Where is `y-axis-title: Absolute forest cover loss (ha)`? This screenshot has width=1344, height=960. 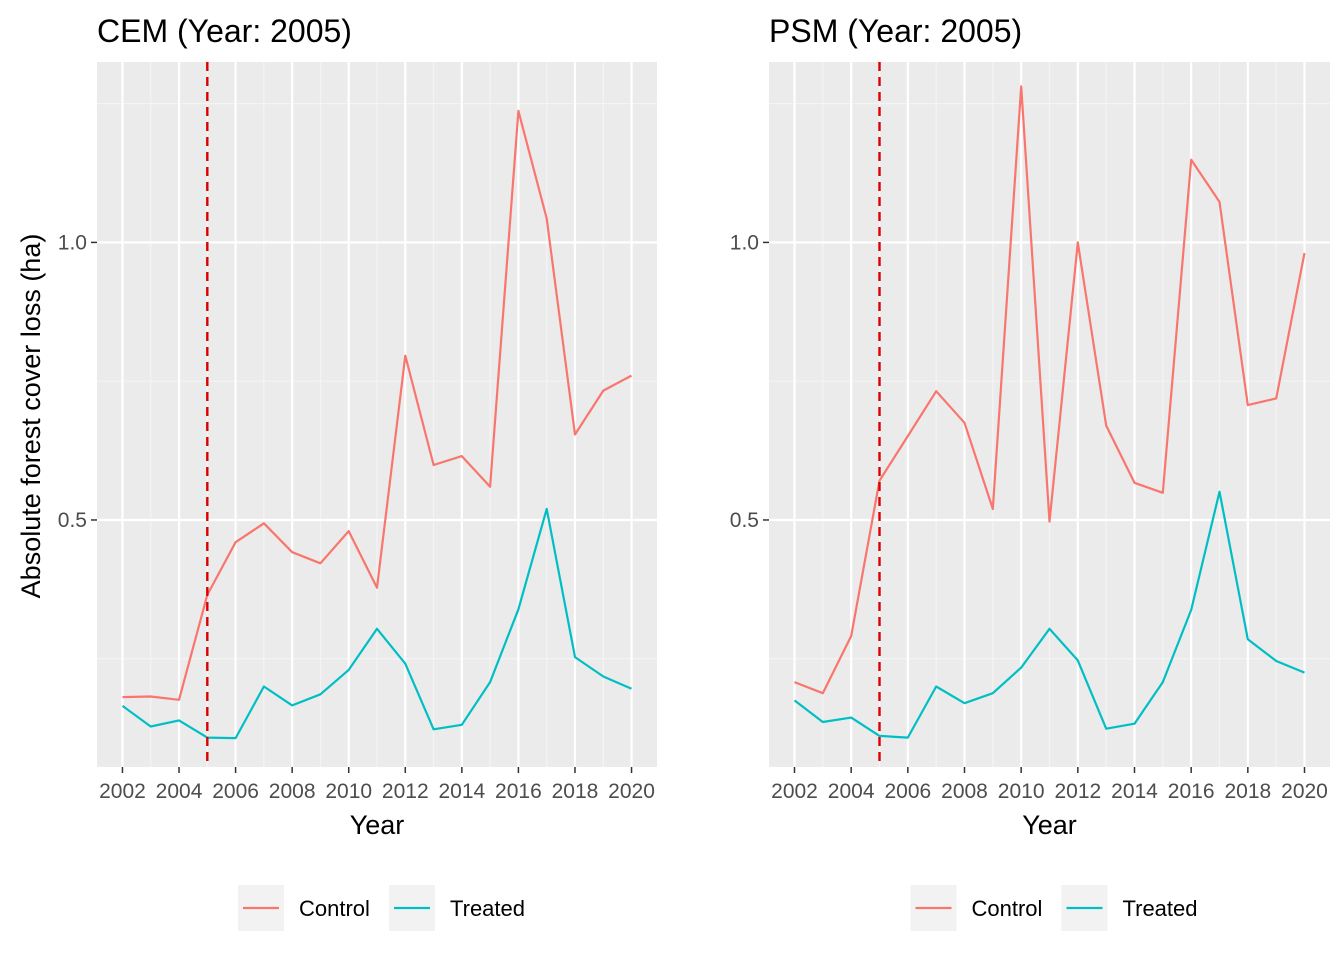
y-axis-title: Absolute forest cover loss (ha) is located at coordinates (31, 416).